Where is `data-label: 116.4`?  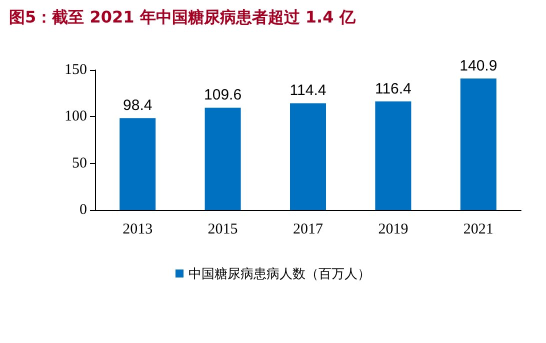 data-label: 116.4 is located at coordinates (393, 89).